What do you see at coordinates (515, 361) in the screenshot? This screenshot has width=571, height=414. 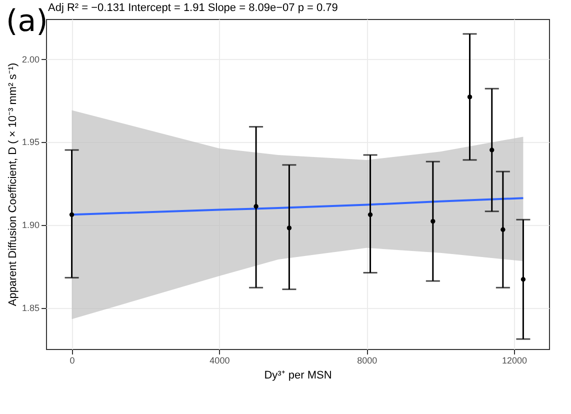 I see `x-tick-label: 12000` at bounding box center [515, 361].